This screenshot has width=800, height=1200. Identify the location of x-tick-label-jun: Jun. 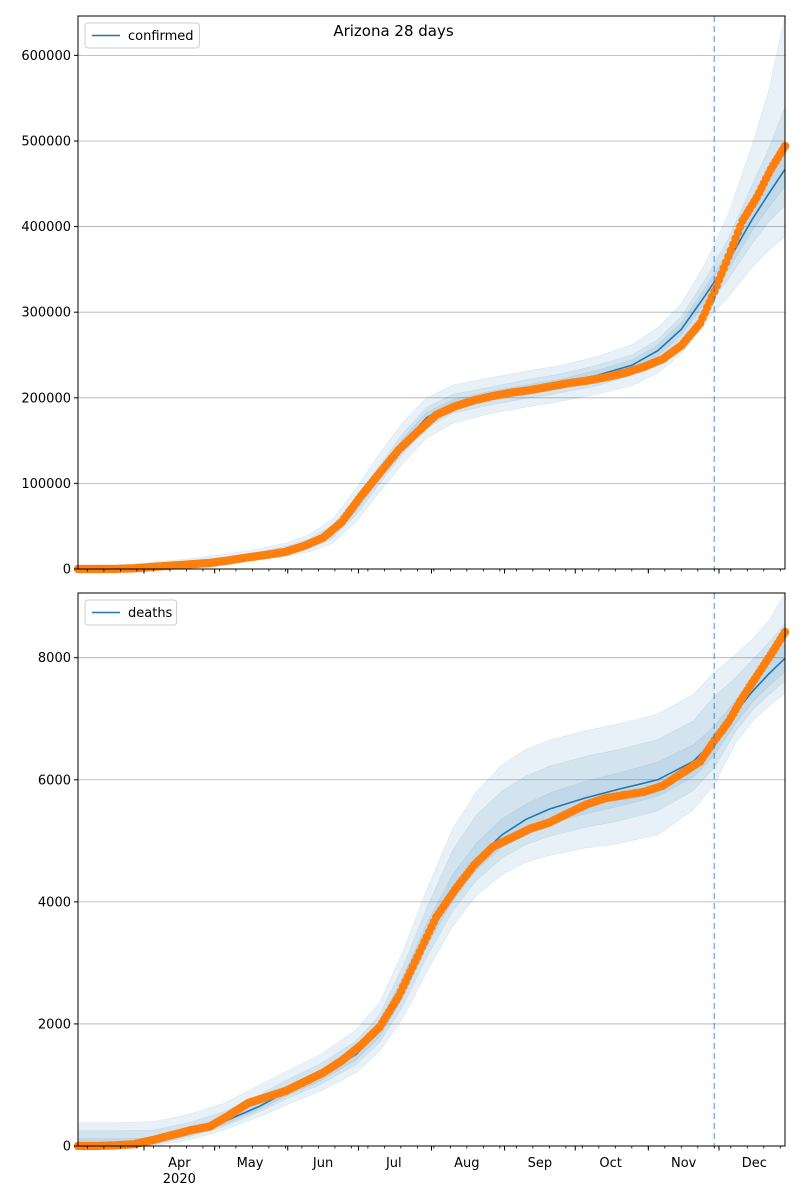
(322, 1163).